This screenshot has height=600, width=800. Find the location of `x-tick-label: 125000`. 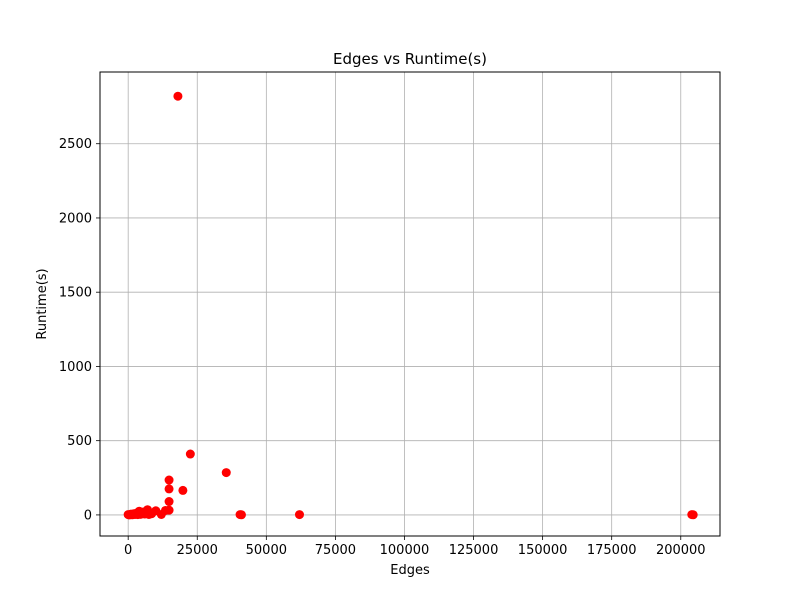

x-tick-label: 125000 is located at coordinates (474, 550).